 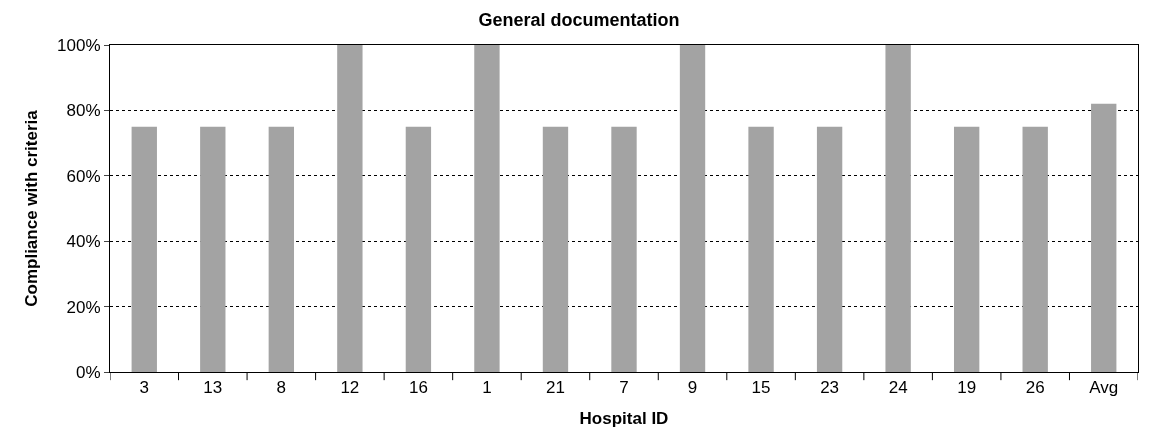 What do you see at coordinates (83, 242) in the screenshot?
I see `y-tick-label: 40%` at bounding box center [83, 242].